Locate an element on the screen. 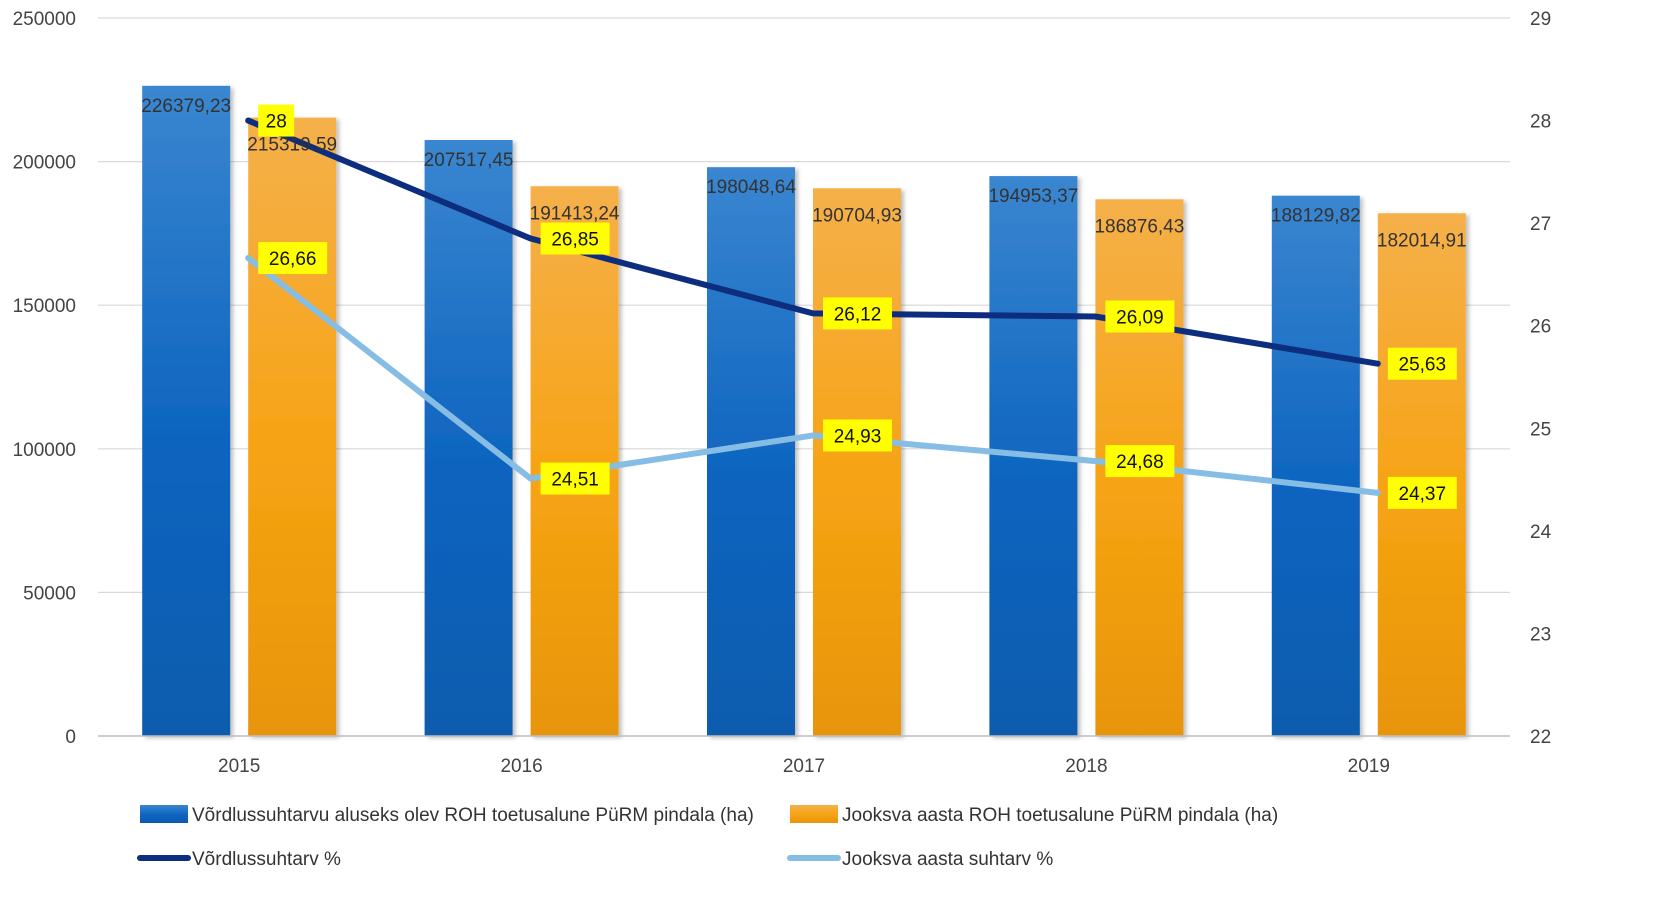 The image size is (1656, 916). percent-label-text: 24,68 is located at coordinates (1140, 462).